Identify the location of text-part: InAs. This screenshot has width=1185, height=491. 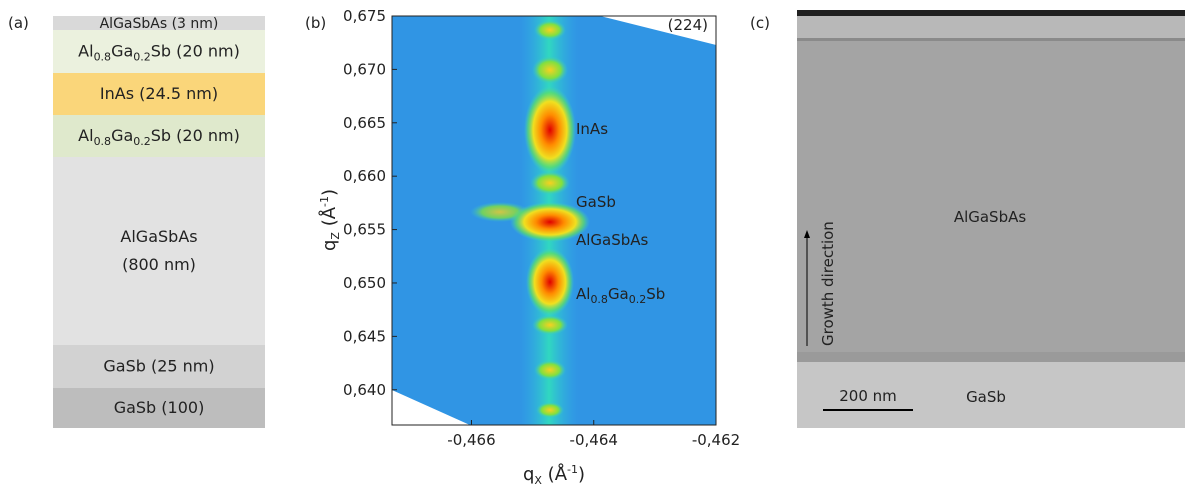
(592, 129).